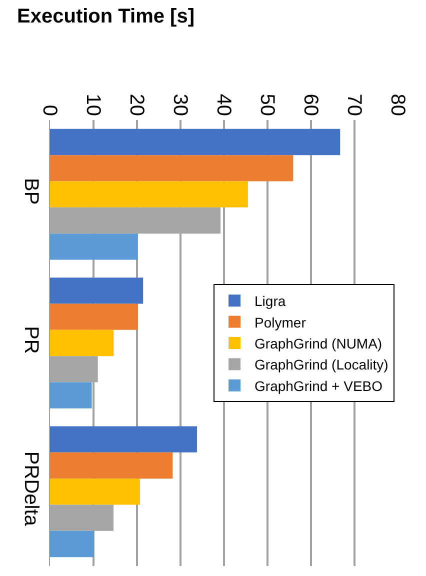  I want to click on legend-label: GraphGrind (Locality), so click(321, 364).